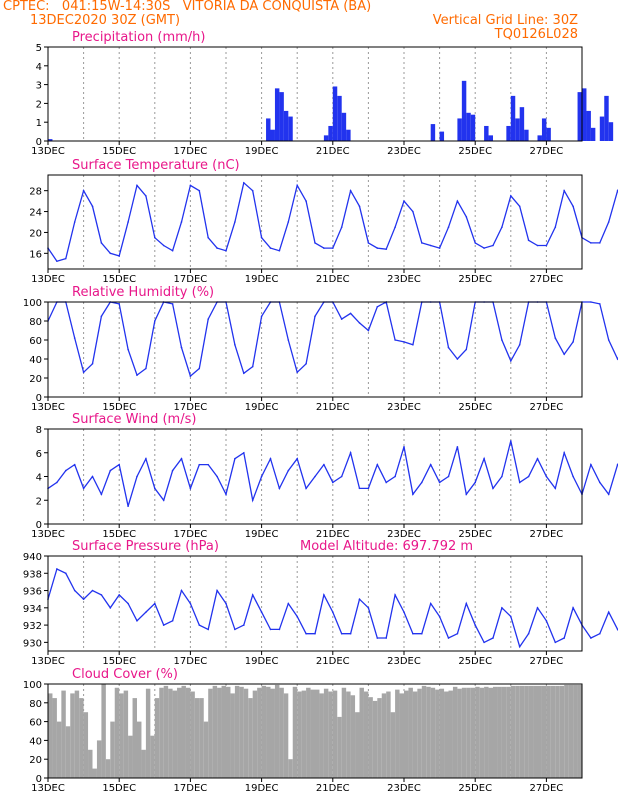  Describe the element at coordinates (475, 151) in the screenshot. I see `precip-xtick-label: 25DEC` at that location.